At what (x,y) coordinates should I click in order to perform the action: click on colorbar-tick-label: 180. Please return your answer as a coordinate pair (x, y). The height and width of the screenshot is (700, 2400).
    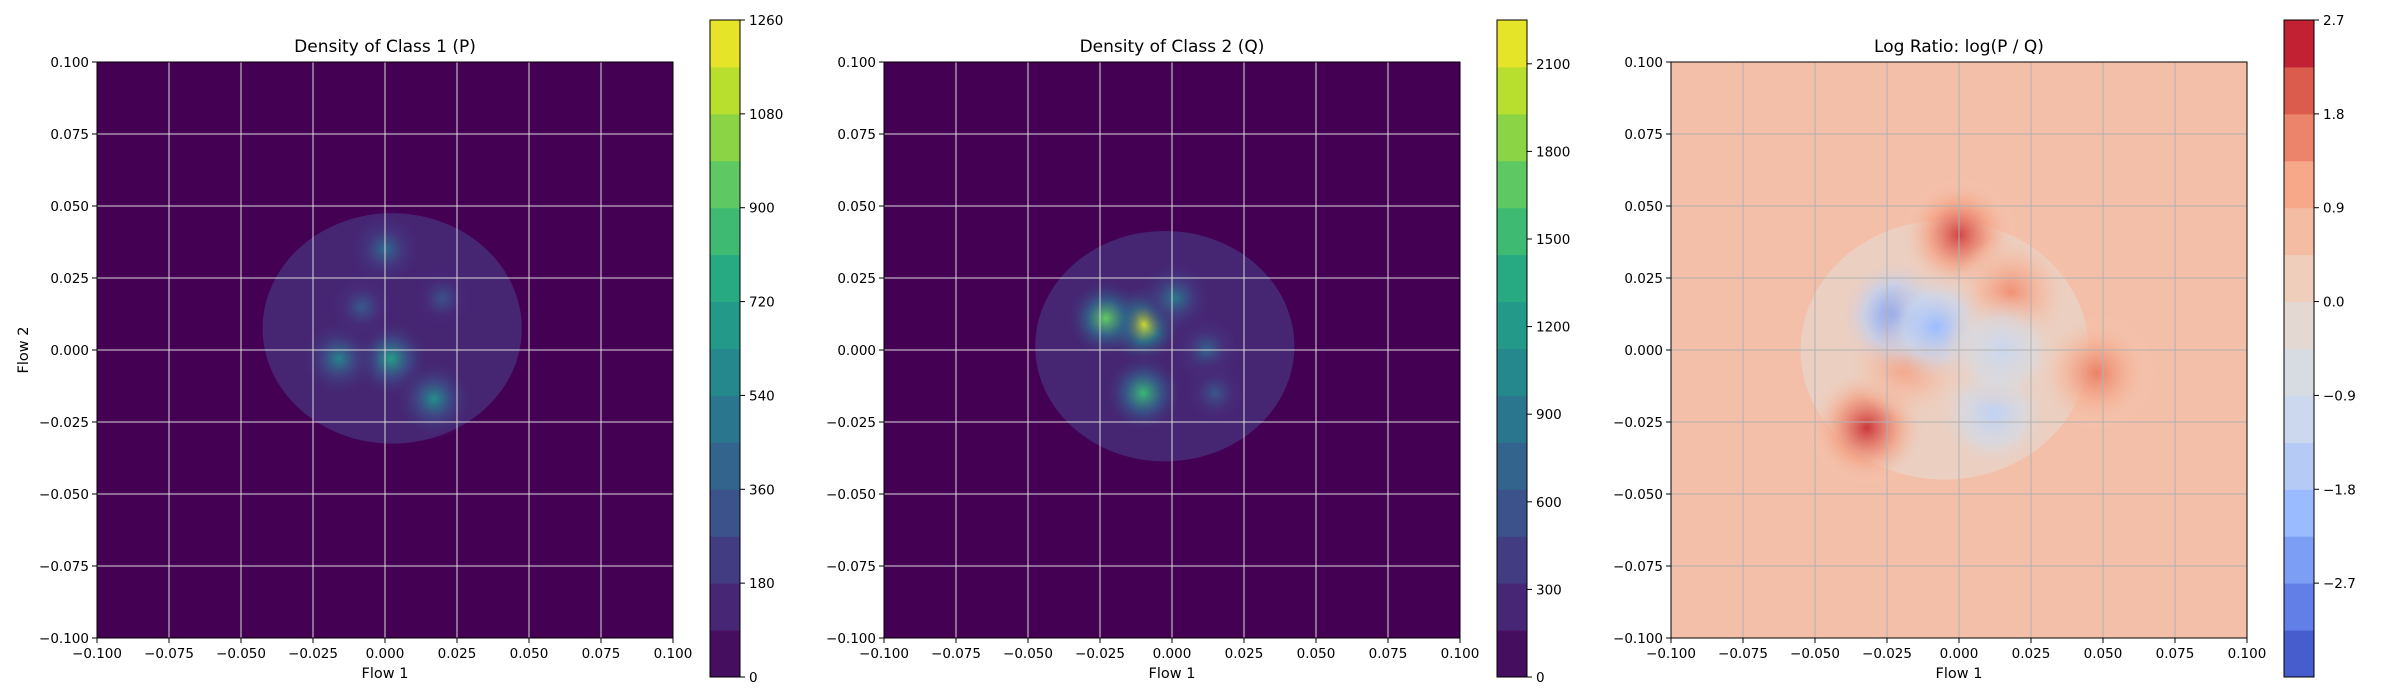
    Looking at the image, I should click on (762, 584).